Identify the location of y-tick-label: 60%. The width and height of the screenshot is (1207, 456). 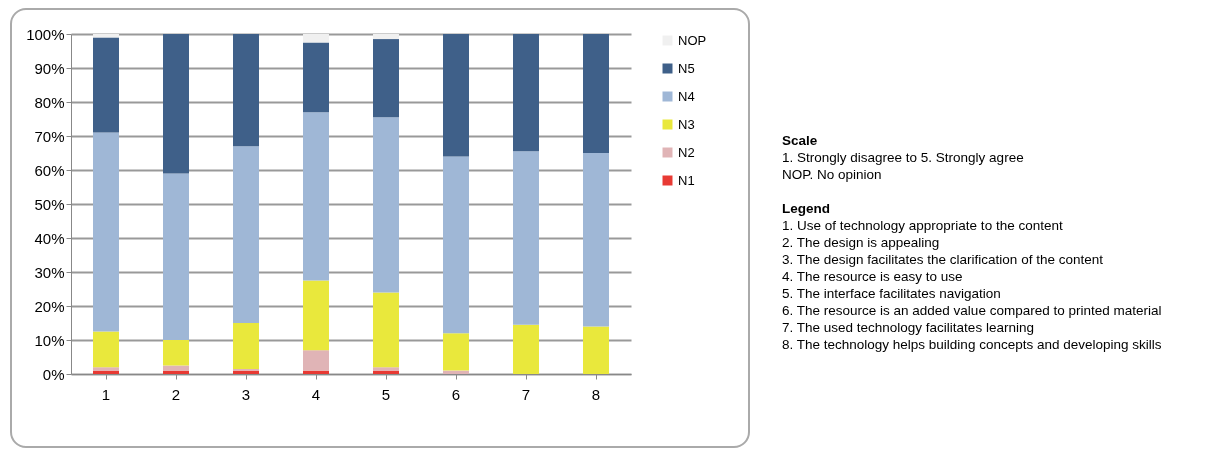
(49, 170).